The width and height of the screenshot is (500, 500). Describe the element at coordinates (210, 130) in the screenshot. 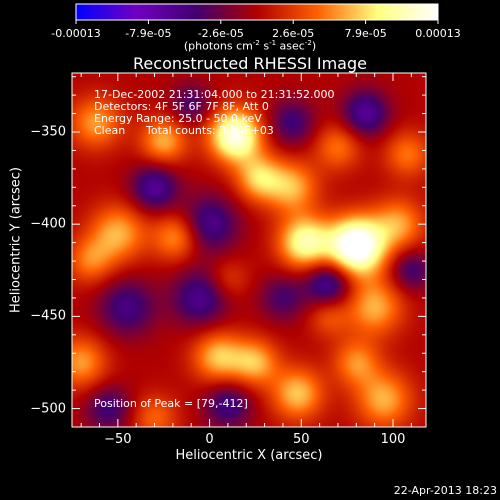

I see `annotation-total-counts: Total counts: 3.84E+03` at that location.